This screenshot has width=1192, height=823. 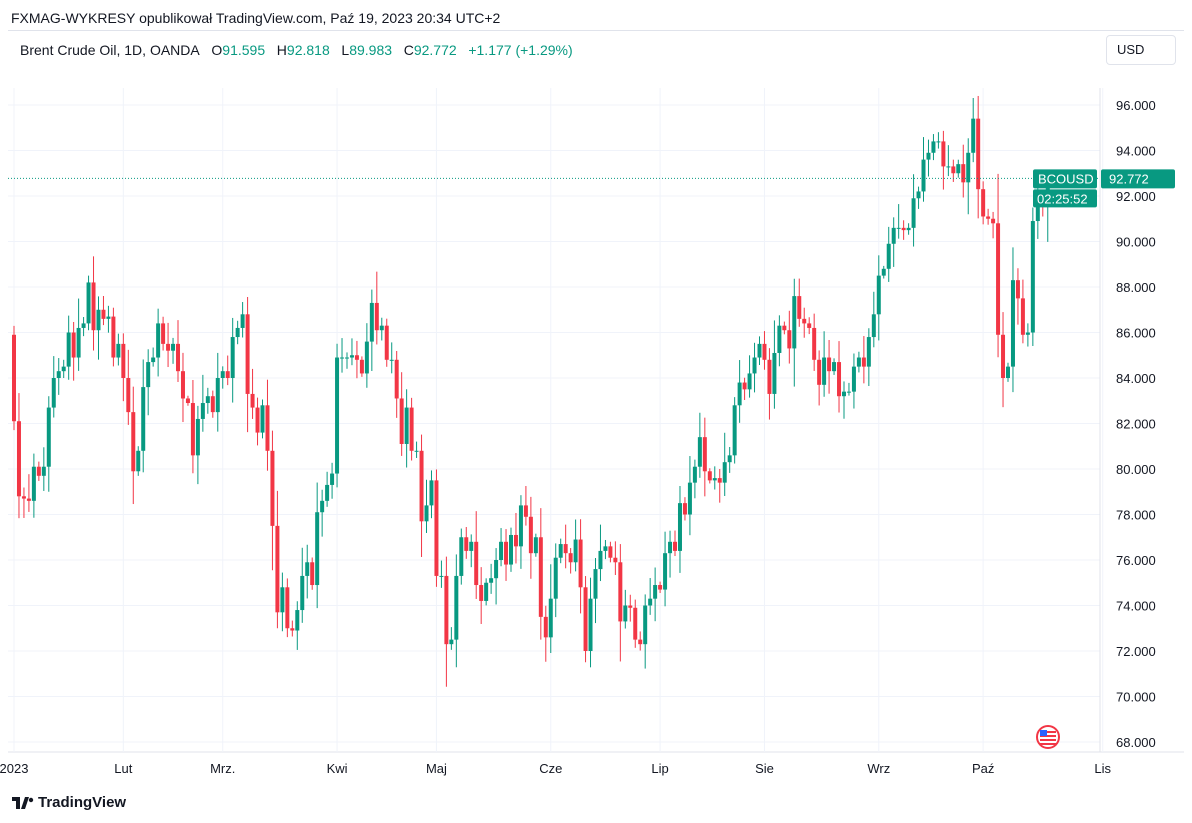 I want to click on y-tick-label: 96.000, so click(x=1136, y=105).